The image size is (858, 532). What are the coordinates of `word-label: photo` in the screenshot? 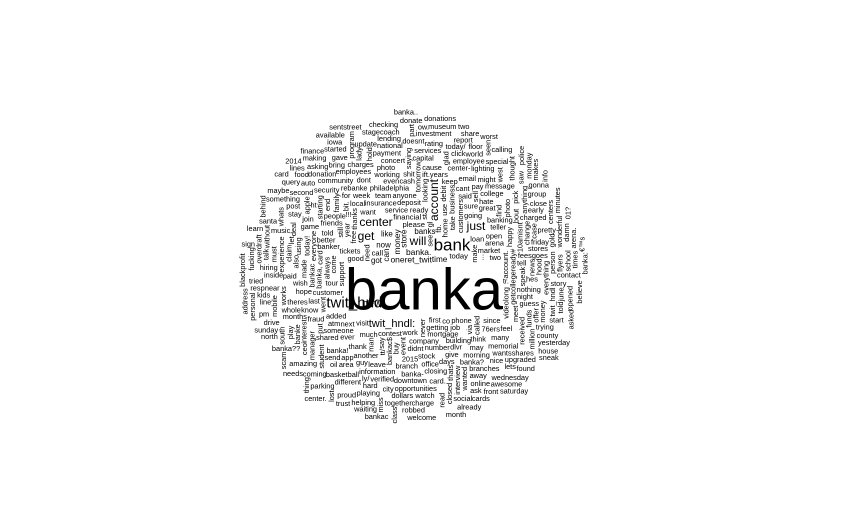 It's located at (507, 208).